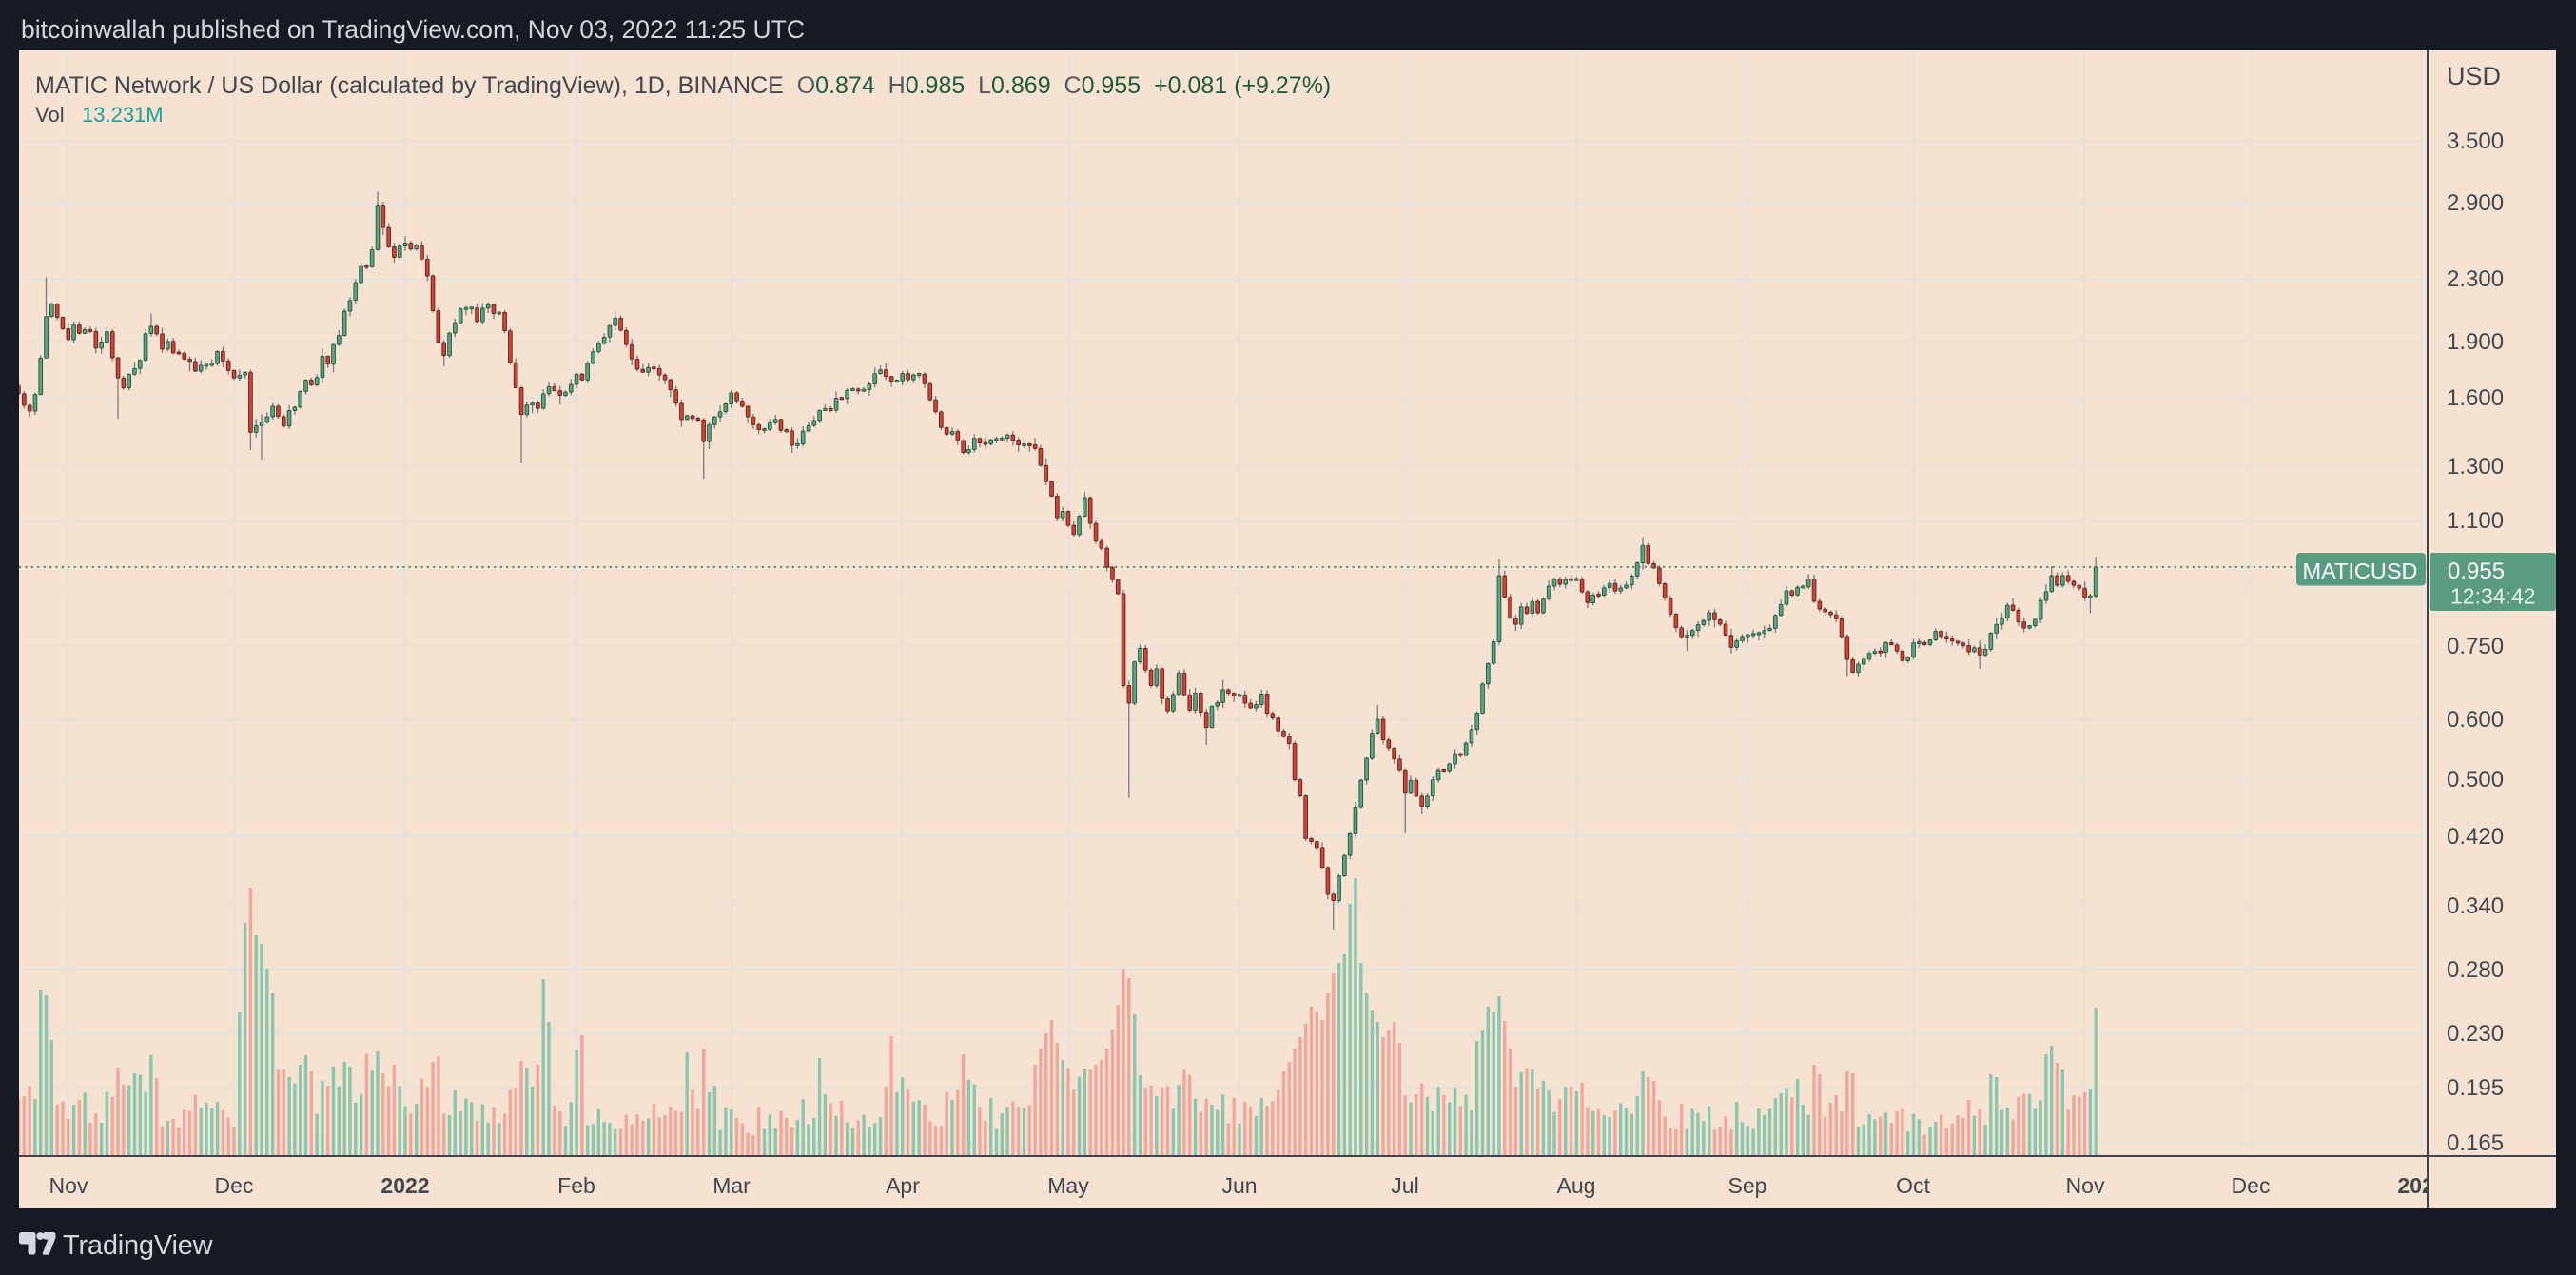  What do you see at coordinates (1239, 1185) in the screenshot?
I see `svg-text: Jun` at bounding box center [1239, 1185].